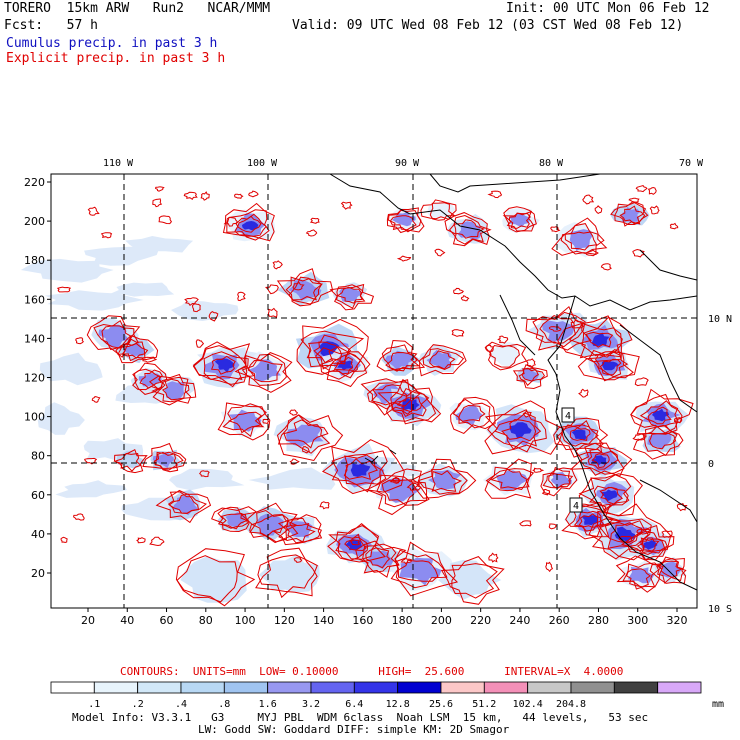 The image size is (740, 740). What do you see at coordinates (34, 417) in the screenshot?
I see `y-tick-label: 100` at bounding box center [34, 417].